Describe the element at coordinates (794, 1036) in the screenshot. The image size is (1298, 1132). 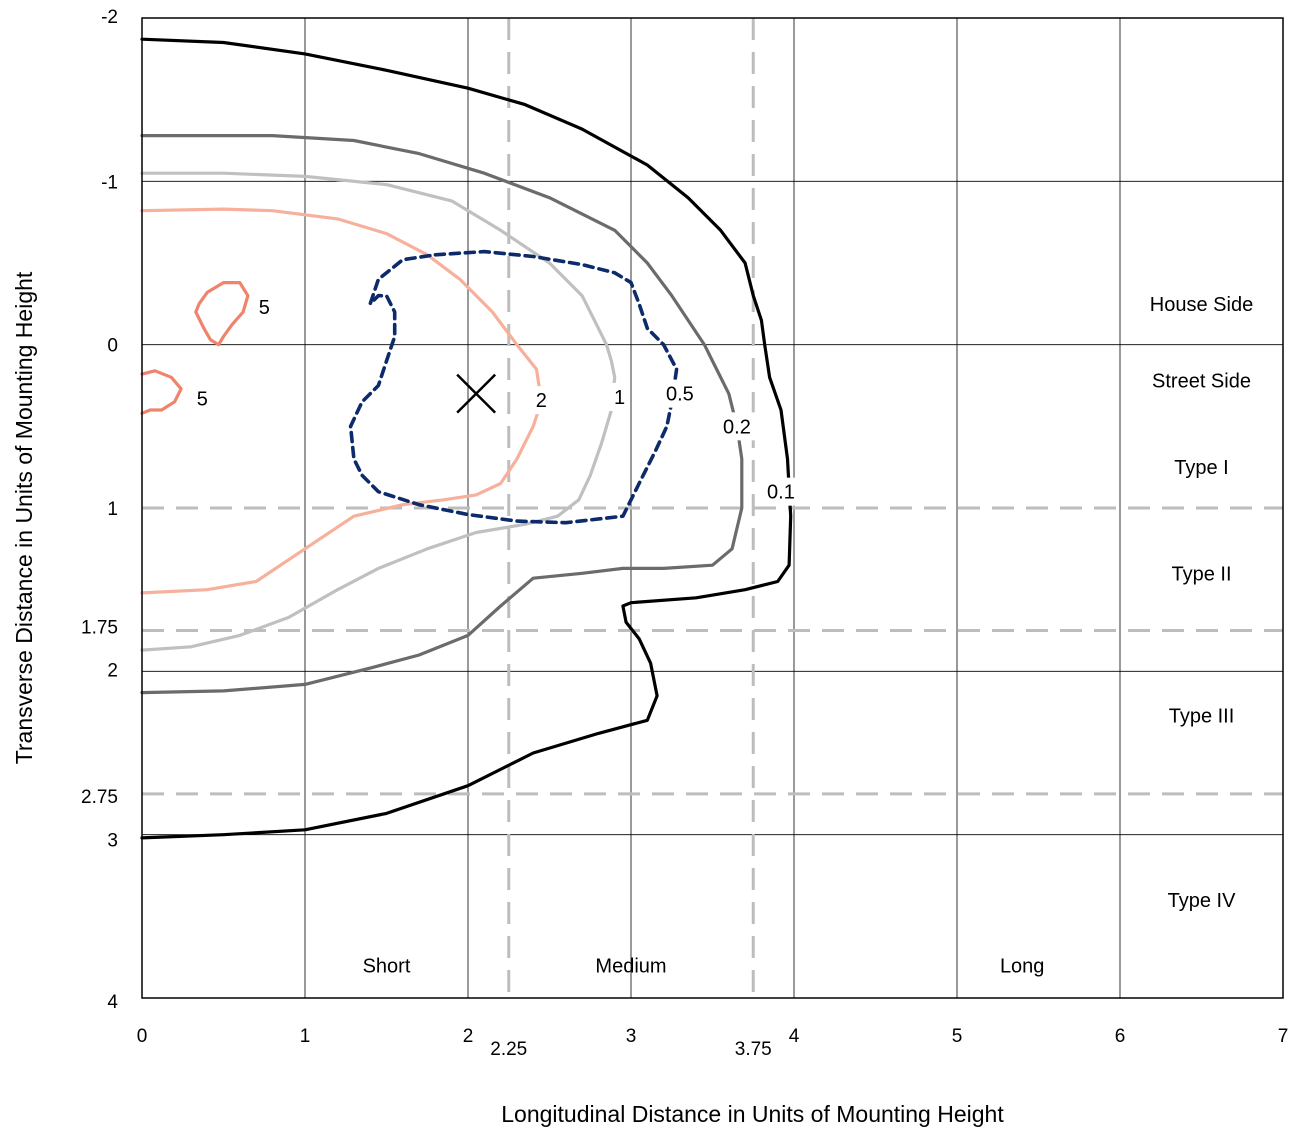
I see `x-tick-label: 4` at that location.